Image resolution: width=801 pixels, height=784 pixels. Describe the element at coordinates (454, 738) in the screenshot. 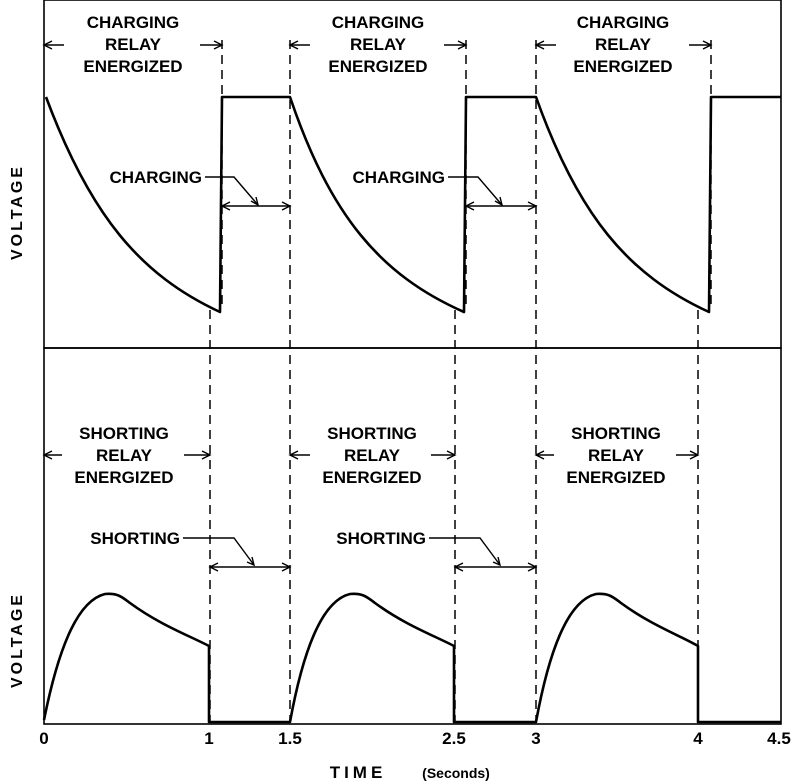

I see `x-tick-3: 2.5` at that location.